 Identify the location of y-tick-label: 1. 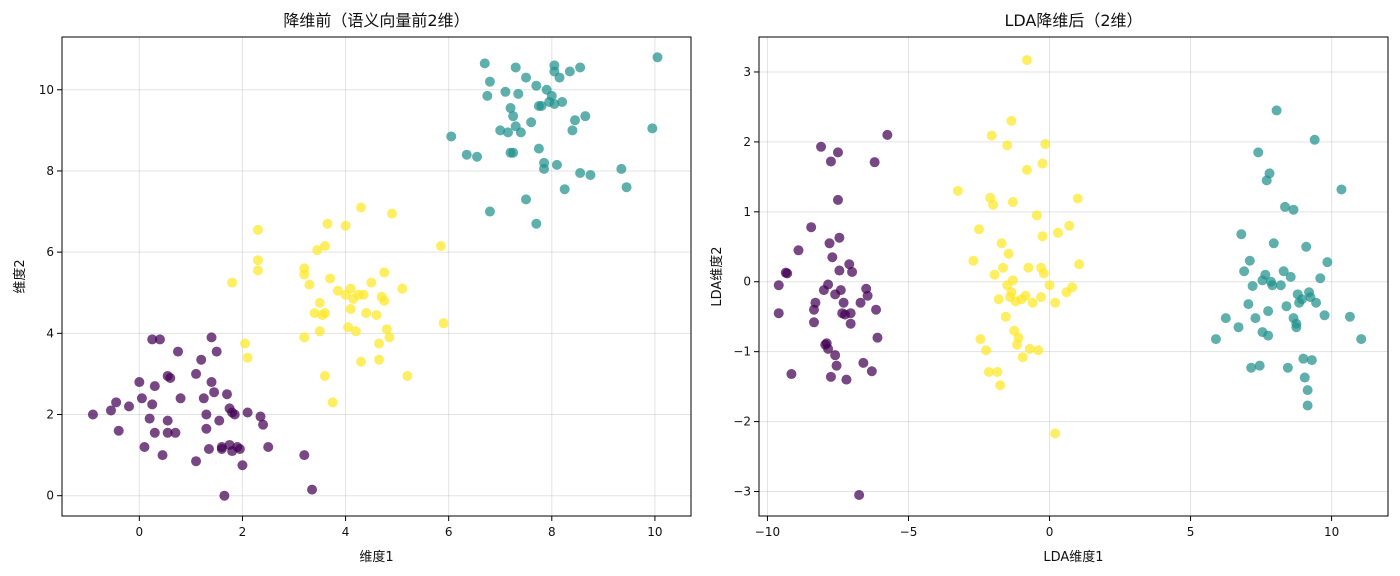
(747, 212).